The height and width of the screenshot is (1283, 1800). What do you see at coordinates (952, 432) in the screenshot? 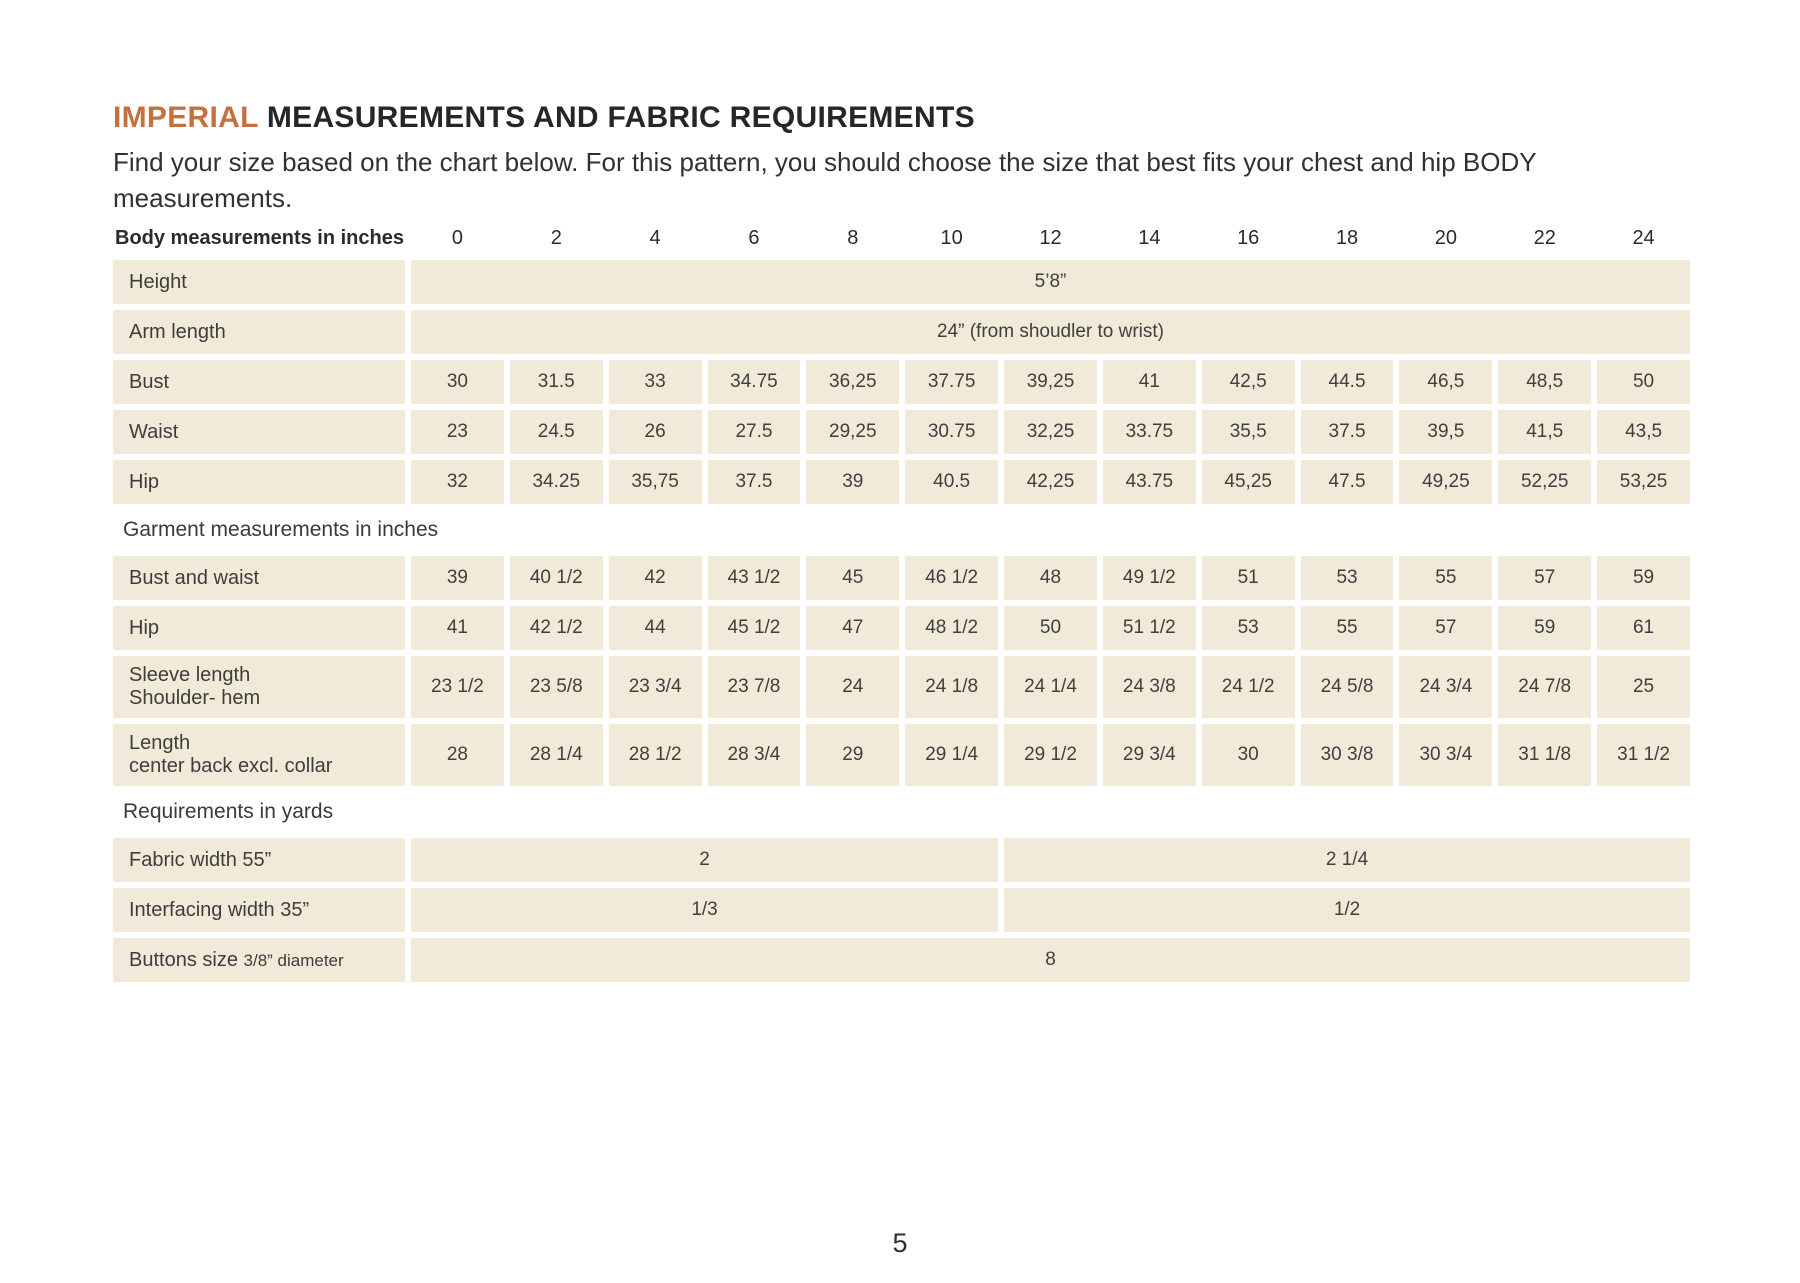
I see `measurement-value-cell: 30.75` at bounding box center [952, 432].